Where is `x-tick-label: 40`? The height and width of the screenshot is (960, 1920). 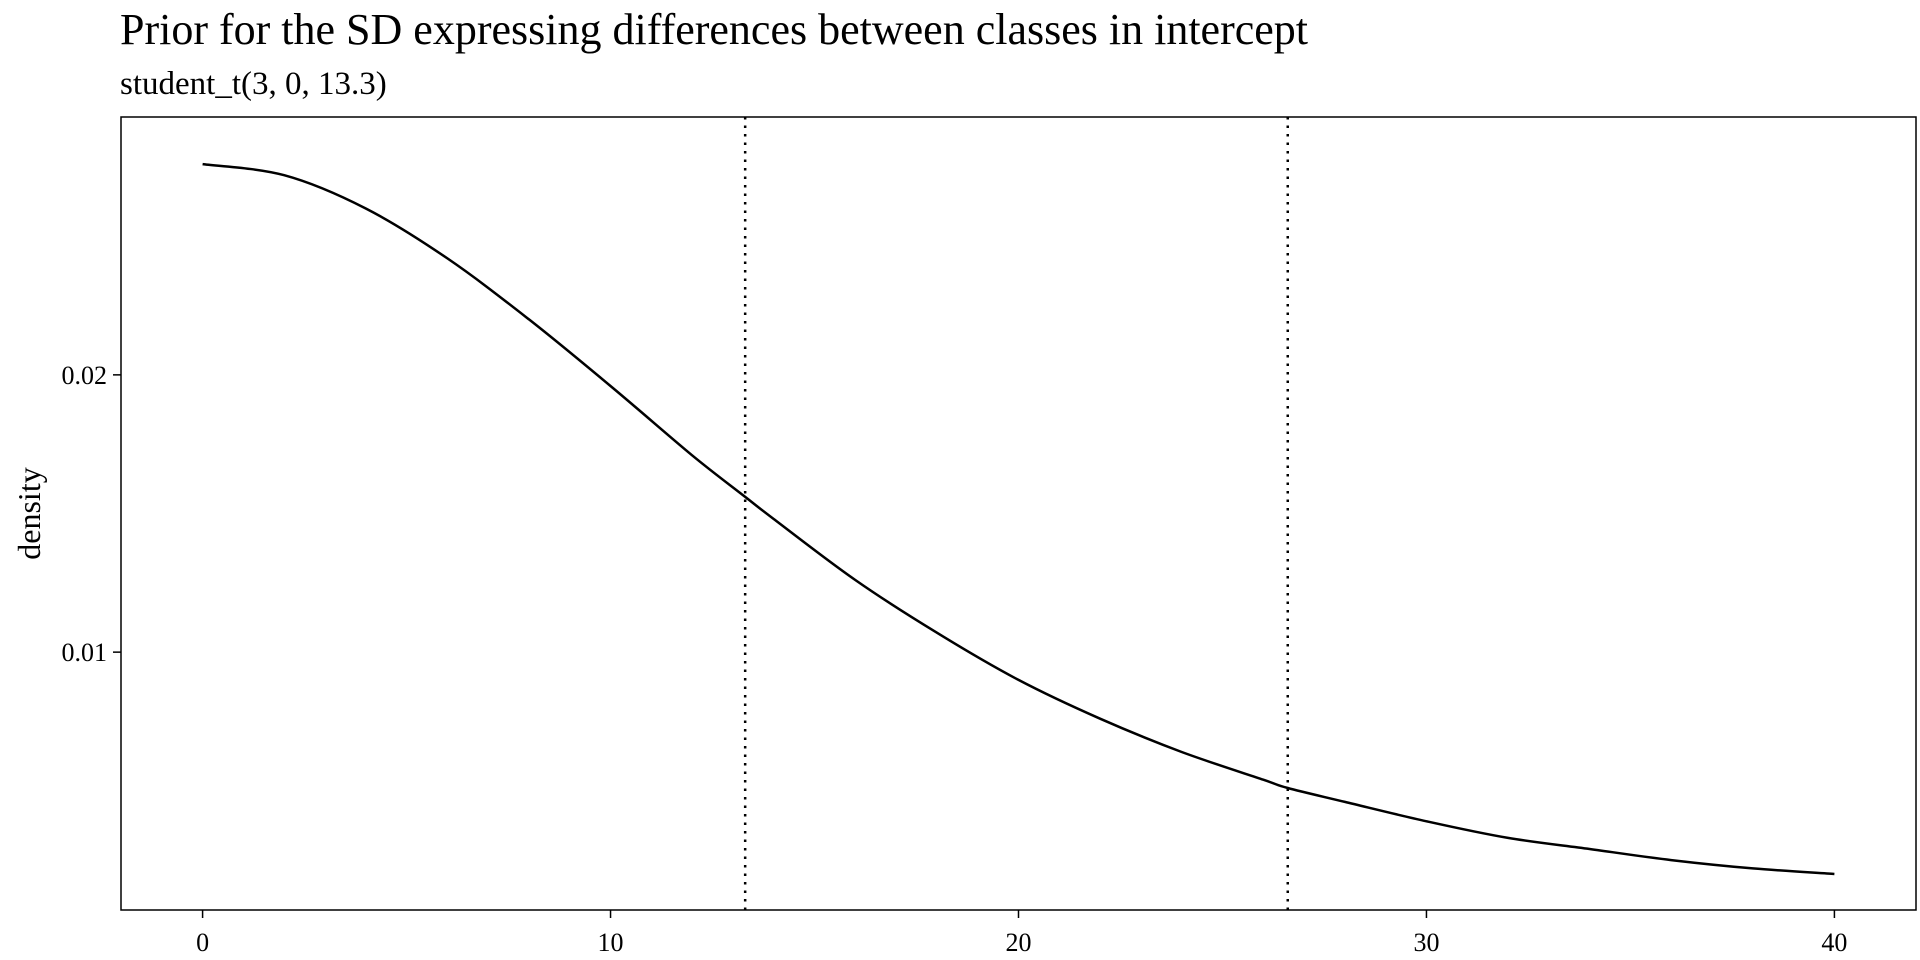 x-tick-label: 40 is located at coordinates (1834, 942).